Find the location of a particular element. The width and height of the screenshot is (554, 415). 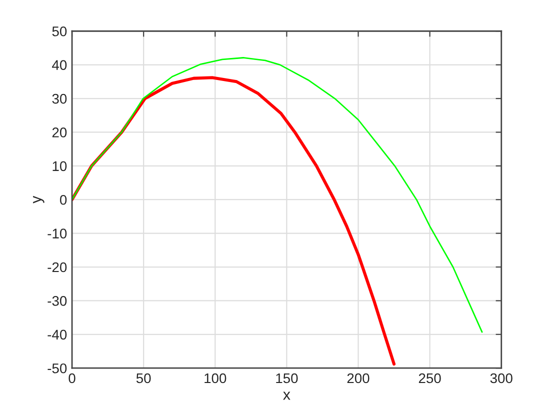

y-tick-label: 20 is located at coordinates (59, 133).